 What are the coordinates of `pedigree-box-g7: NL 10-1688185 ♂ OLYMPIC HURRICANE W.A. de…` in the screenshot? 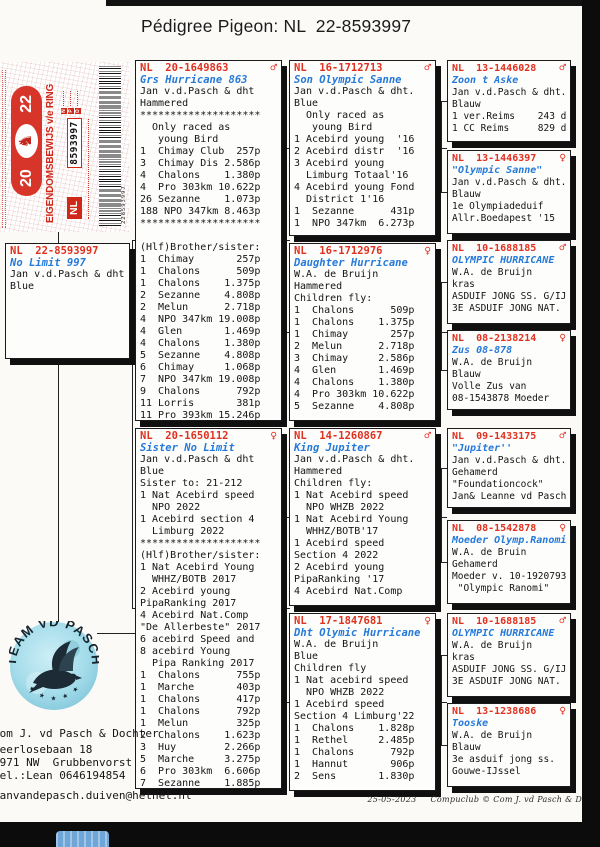 It's located at (509, 655).